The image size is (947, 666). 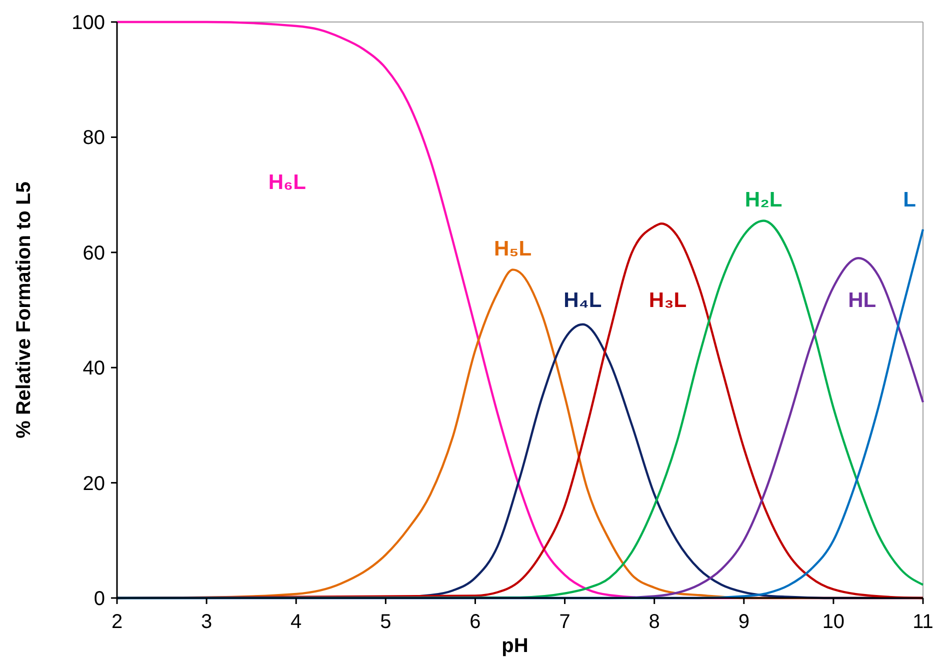 I want to click on x-tick-label: 7, so click(x=564, y=622).